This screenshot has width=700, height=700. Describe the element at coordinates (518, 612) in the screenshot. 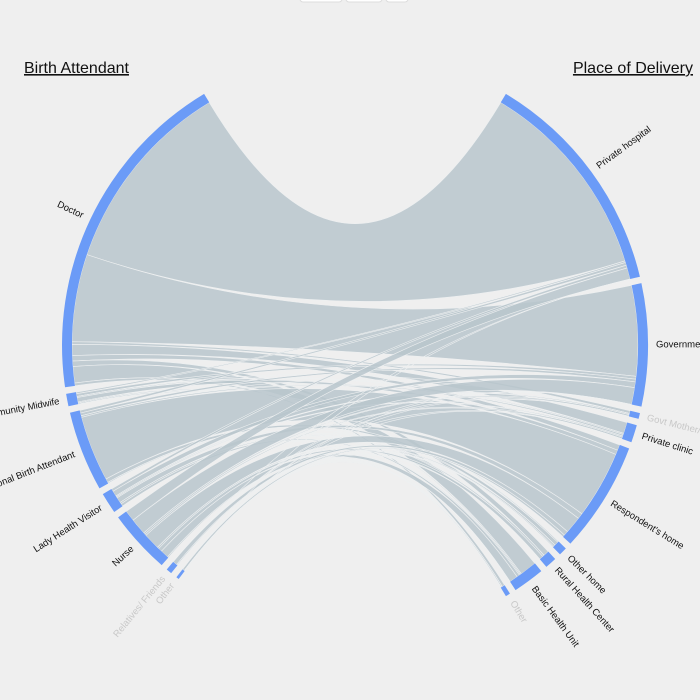

I see `target-label: Other` at that location.